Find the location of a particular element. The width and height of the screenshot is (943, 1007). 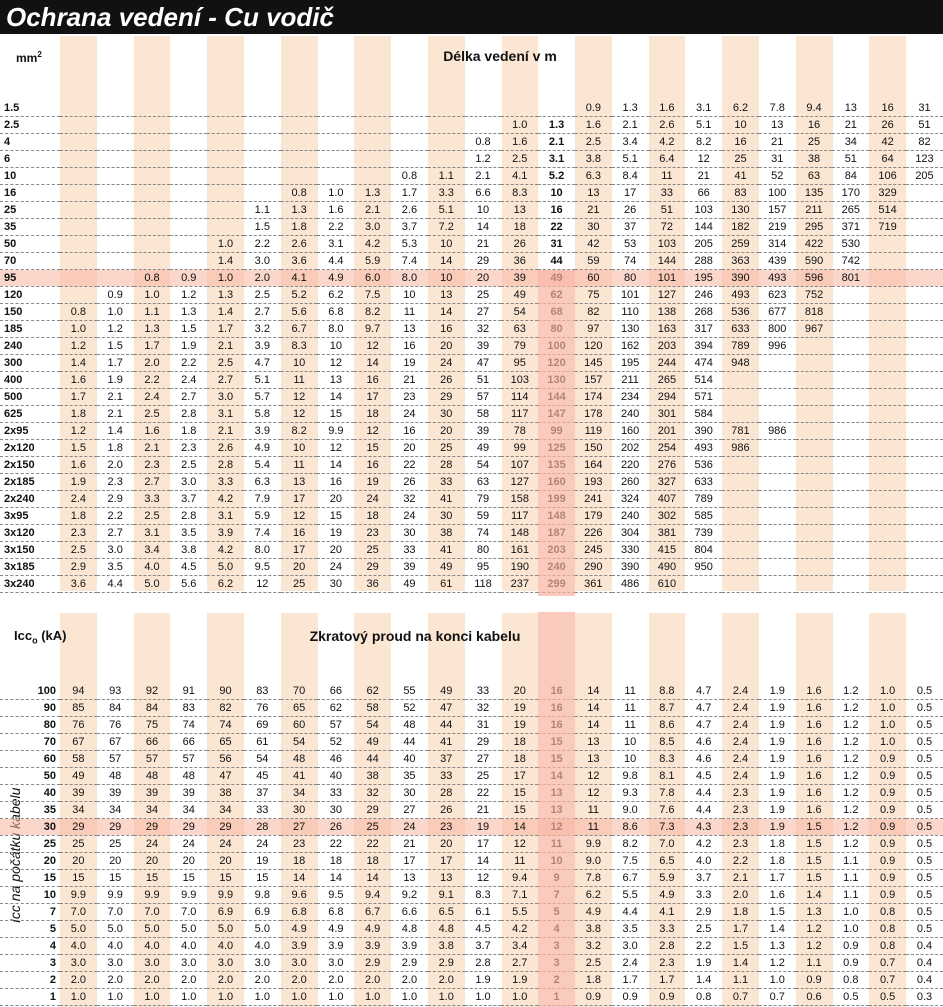

icc-cell: 15 is located at coordinates (520, 810).